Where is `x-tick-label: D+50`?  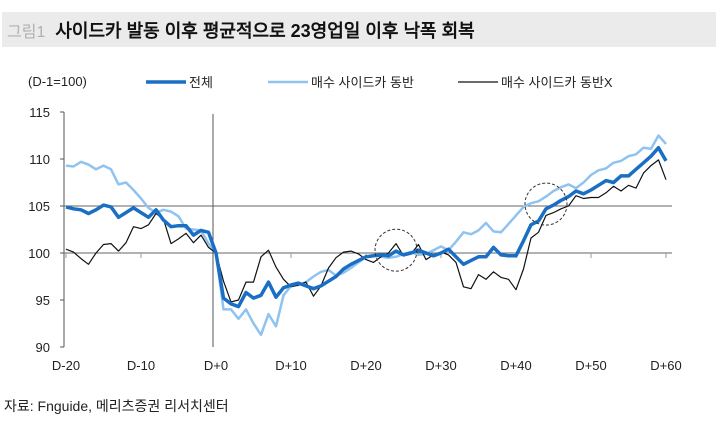
x-tick-label: D+50 is located at coordinates (590, 365).